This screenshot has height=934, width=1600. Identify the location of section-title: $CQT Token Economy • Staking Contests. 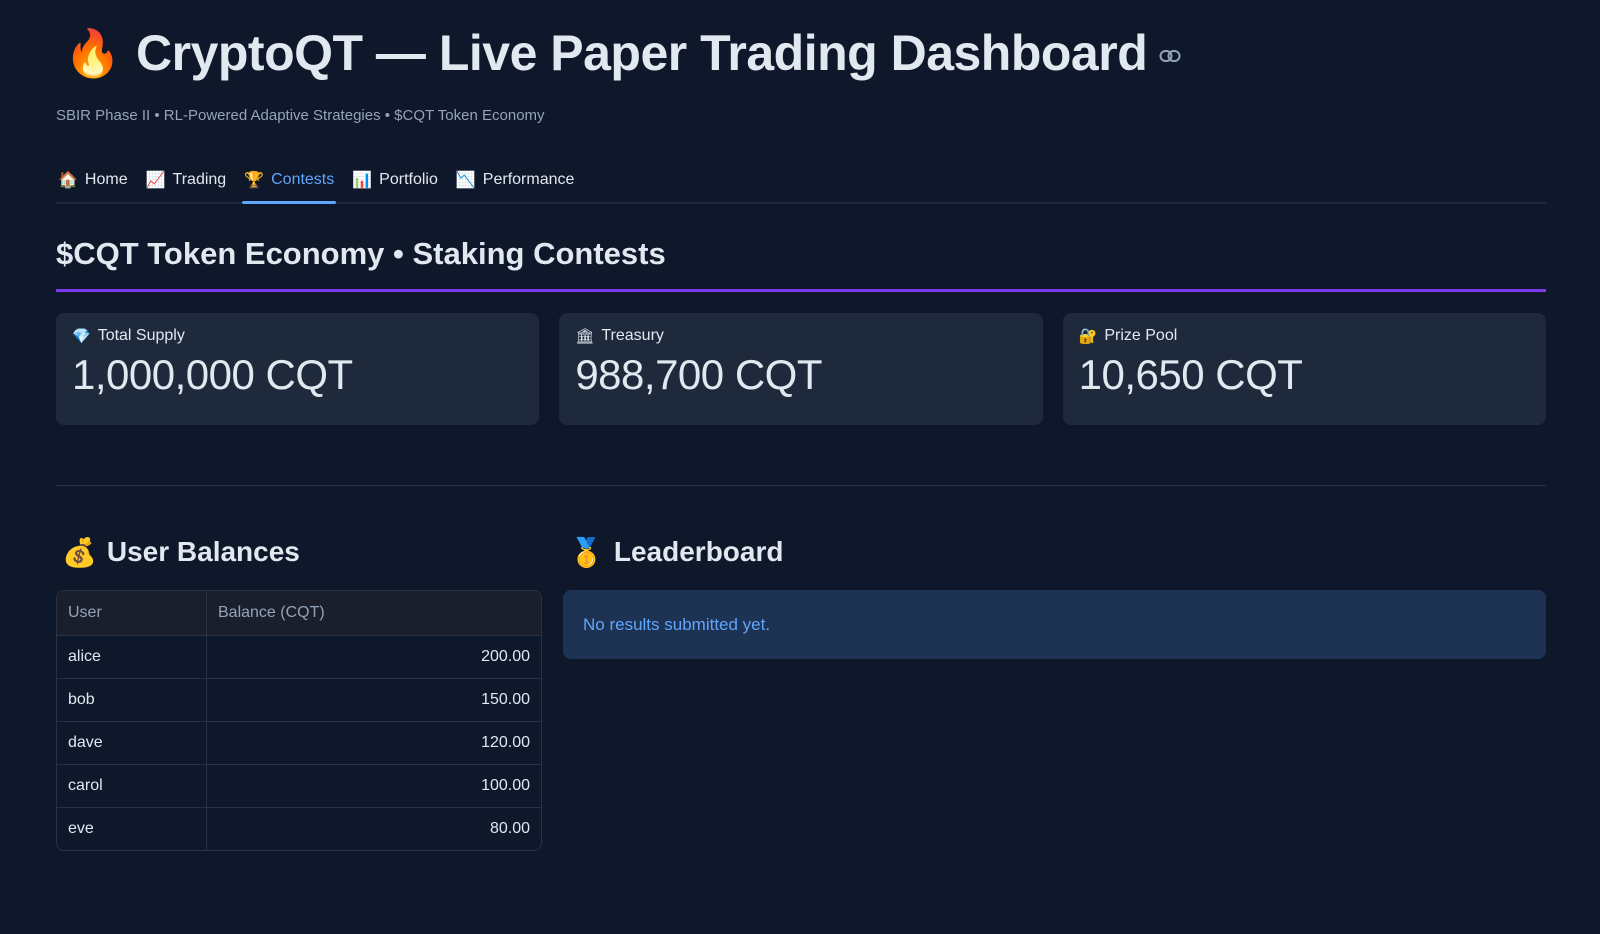
(361, 253).